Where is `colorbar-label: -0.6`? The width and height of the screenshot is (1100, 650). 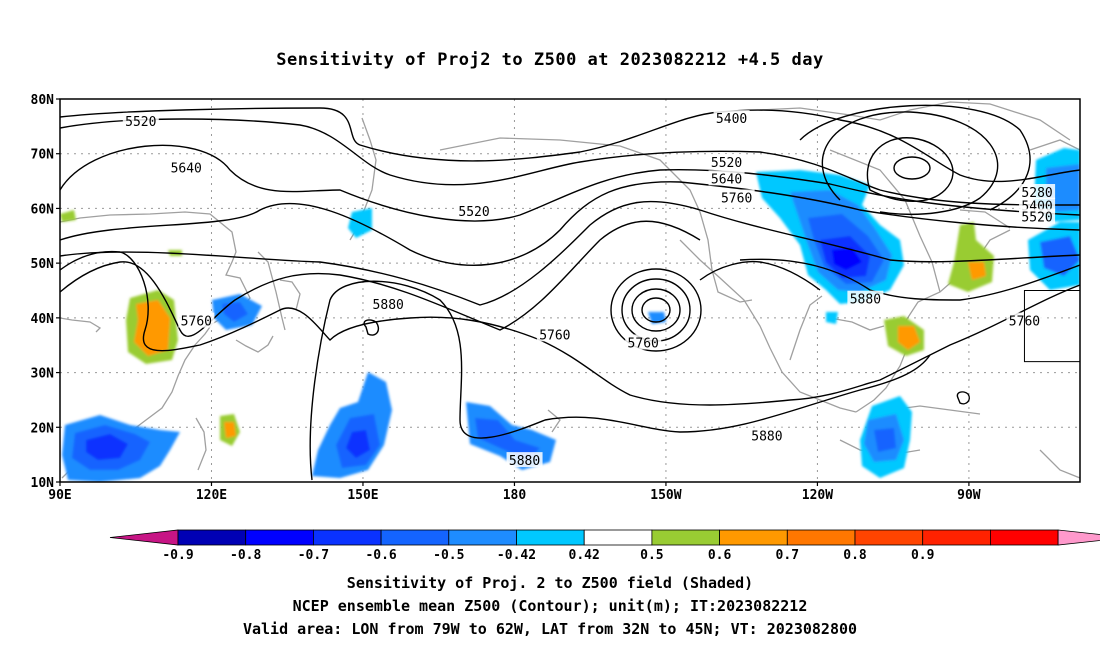 colorbar-label: -0.6 is located at coordinates (380, 555).